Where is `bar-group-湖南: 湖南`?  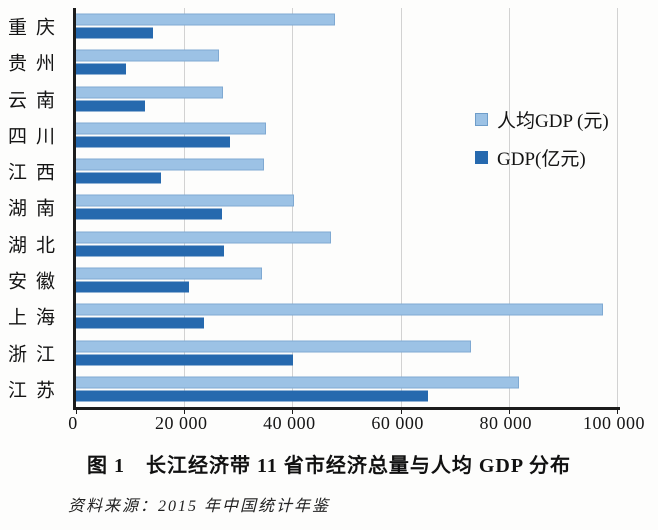
bar-group-湖南: 湖南 is located at coordinates (314, 207).